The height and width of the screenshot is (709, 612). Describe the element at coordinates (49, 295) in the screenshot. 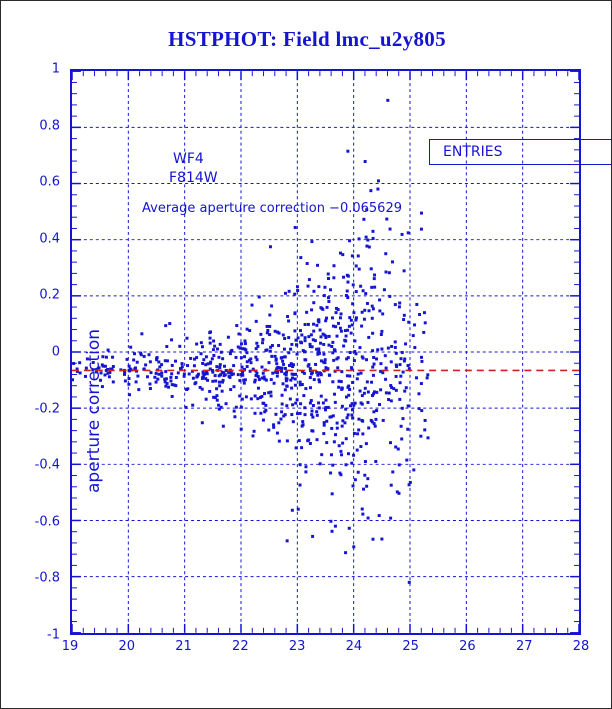

I see `y-tick-label: 0.2` at that location.